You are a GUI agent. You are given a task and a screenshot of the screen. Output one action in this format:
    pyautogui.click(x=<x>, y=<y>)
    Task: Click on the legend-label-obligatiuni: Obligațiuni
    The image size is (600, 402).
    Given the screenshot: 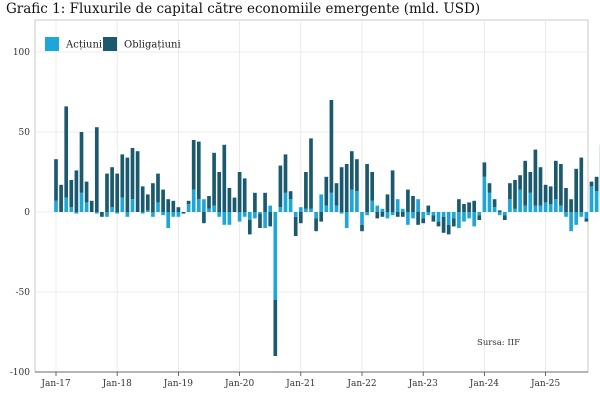 What is the action you would take?
    pyautogui.click(x=152, y=45)
    